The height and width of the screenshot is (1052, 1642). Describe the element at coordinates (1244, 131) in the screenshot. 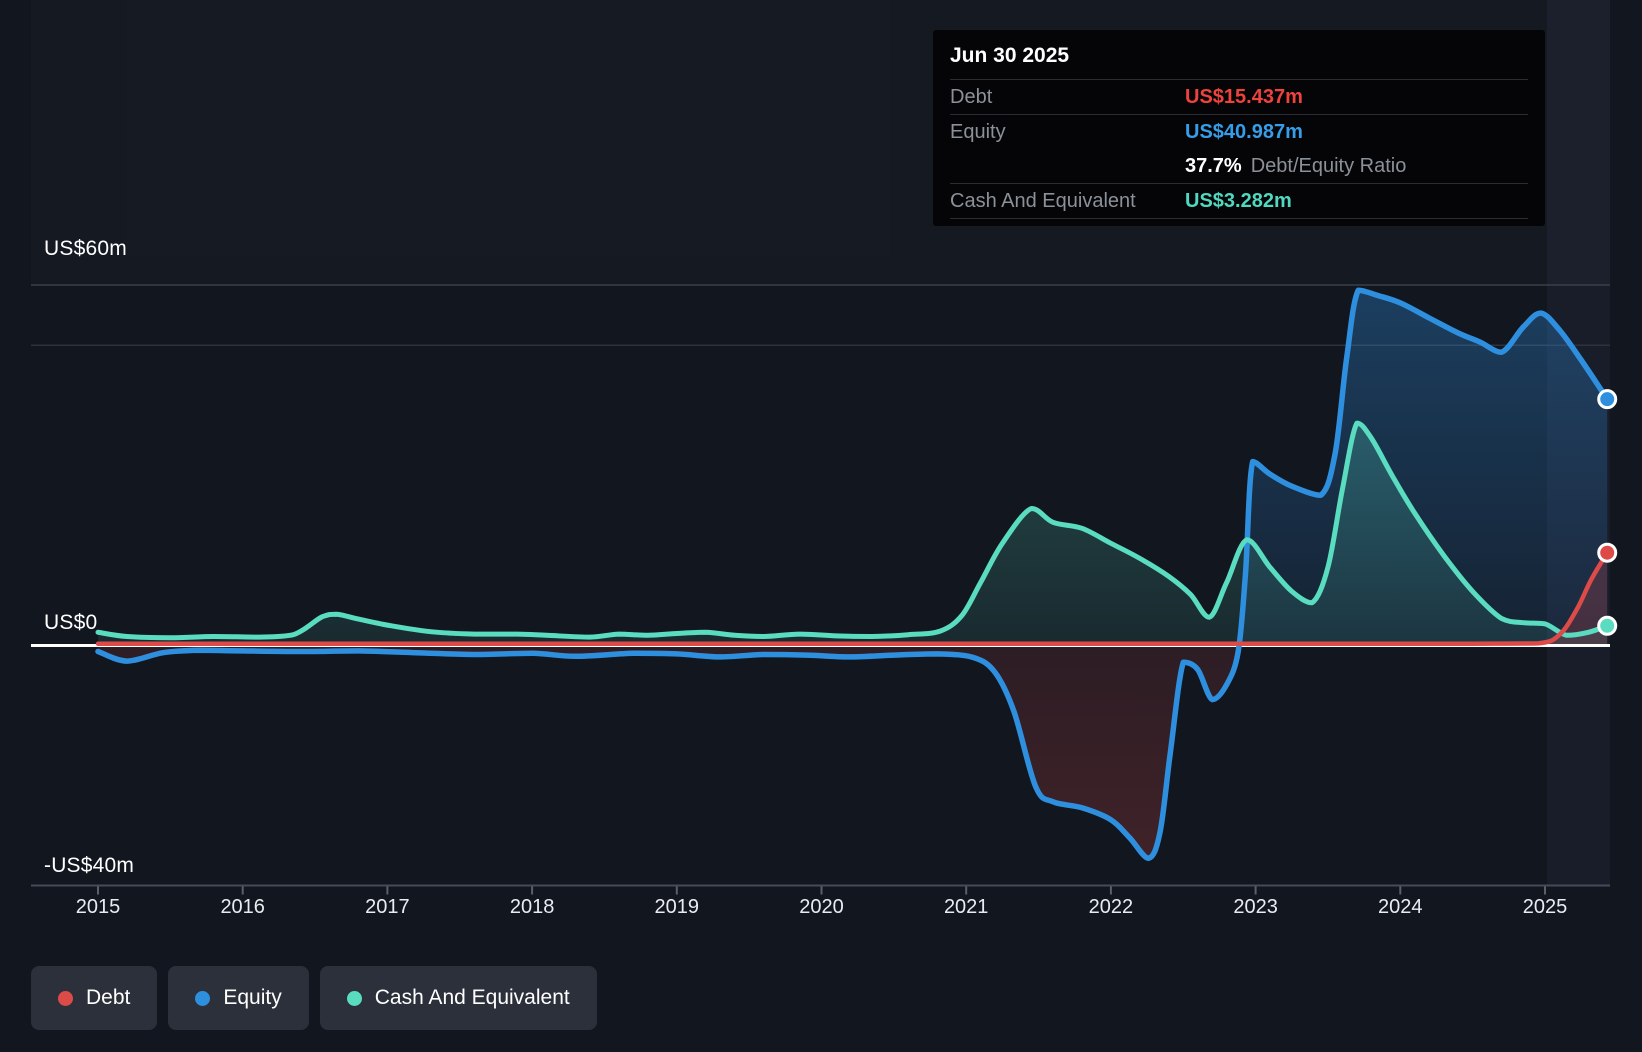

I see `tooltip-equity-value: US$40.987m` at that location.